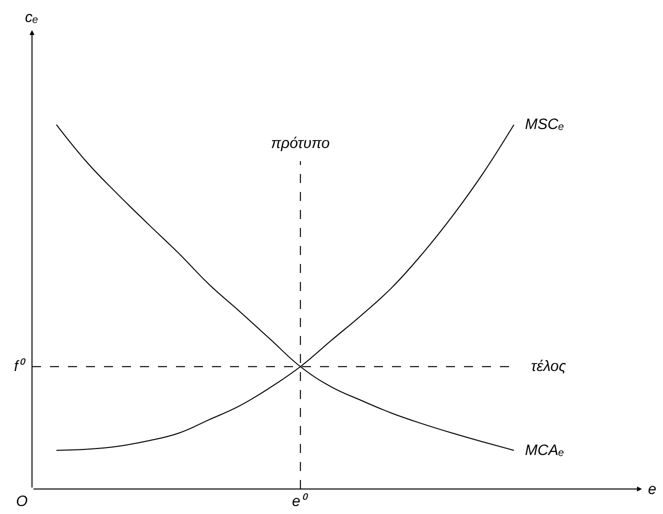 The image size is (663, 514). What do you see at coordinates (544, 124) in the screenshot?
I see `series-label: MSCₑ` at bounding box center [544, 124].